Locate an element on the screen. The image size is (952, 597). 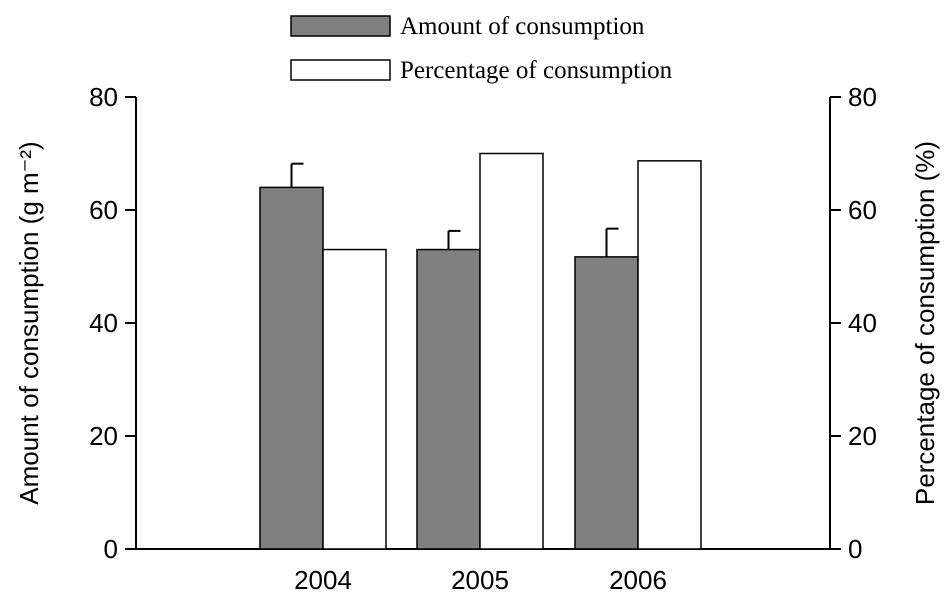
y-tick-label: 60 is located at coordinates (103, 210).